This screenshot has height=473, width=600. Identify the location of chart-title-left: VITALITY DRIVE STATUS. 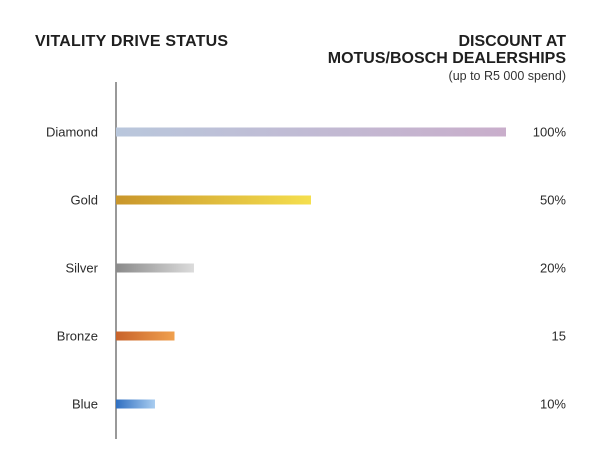
(132, 41).